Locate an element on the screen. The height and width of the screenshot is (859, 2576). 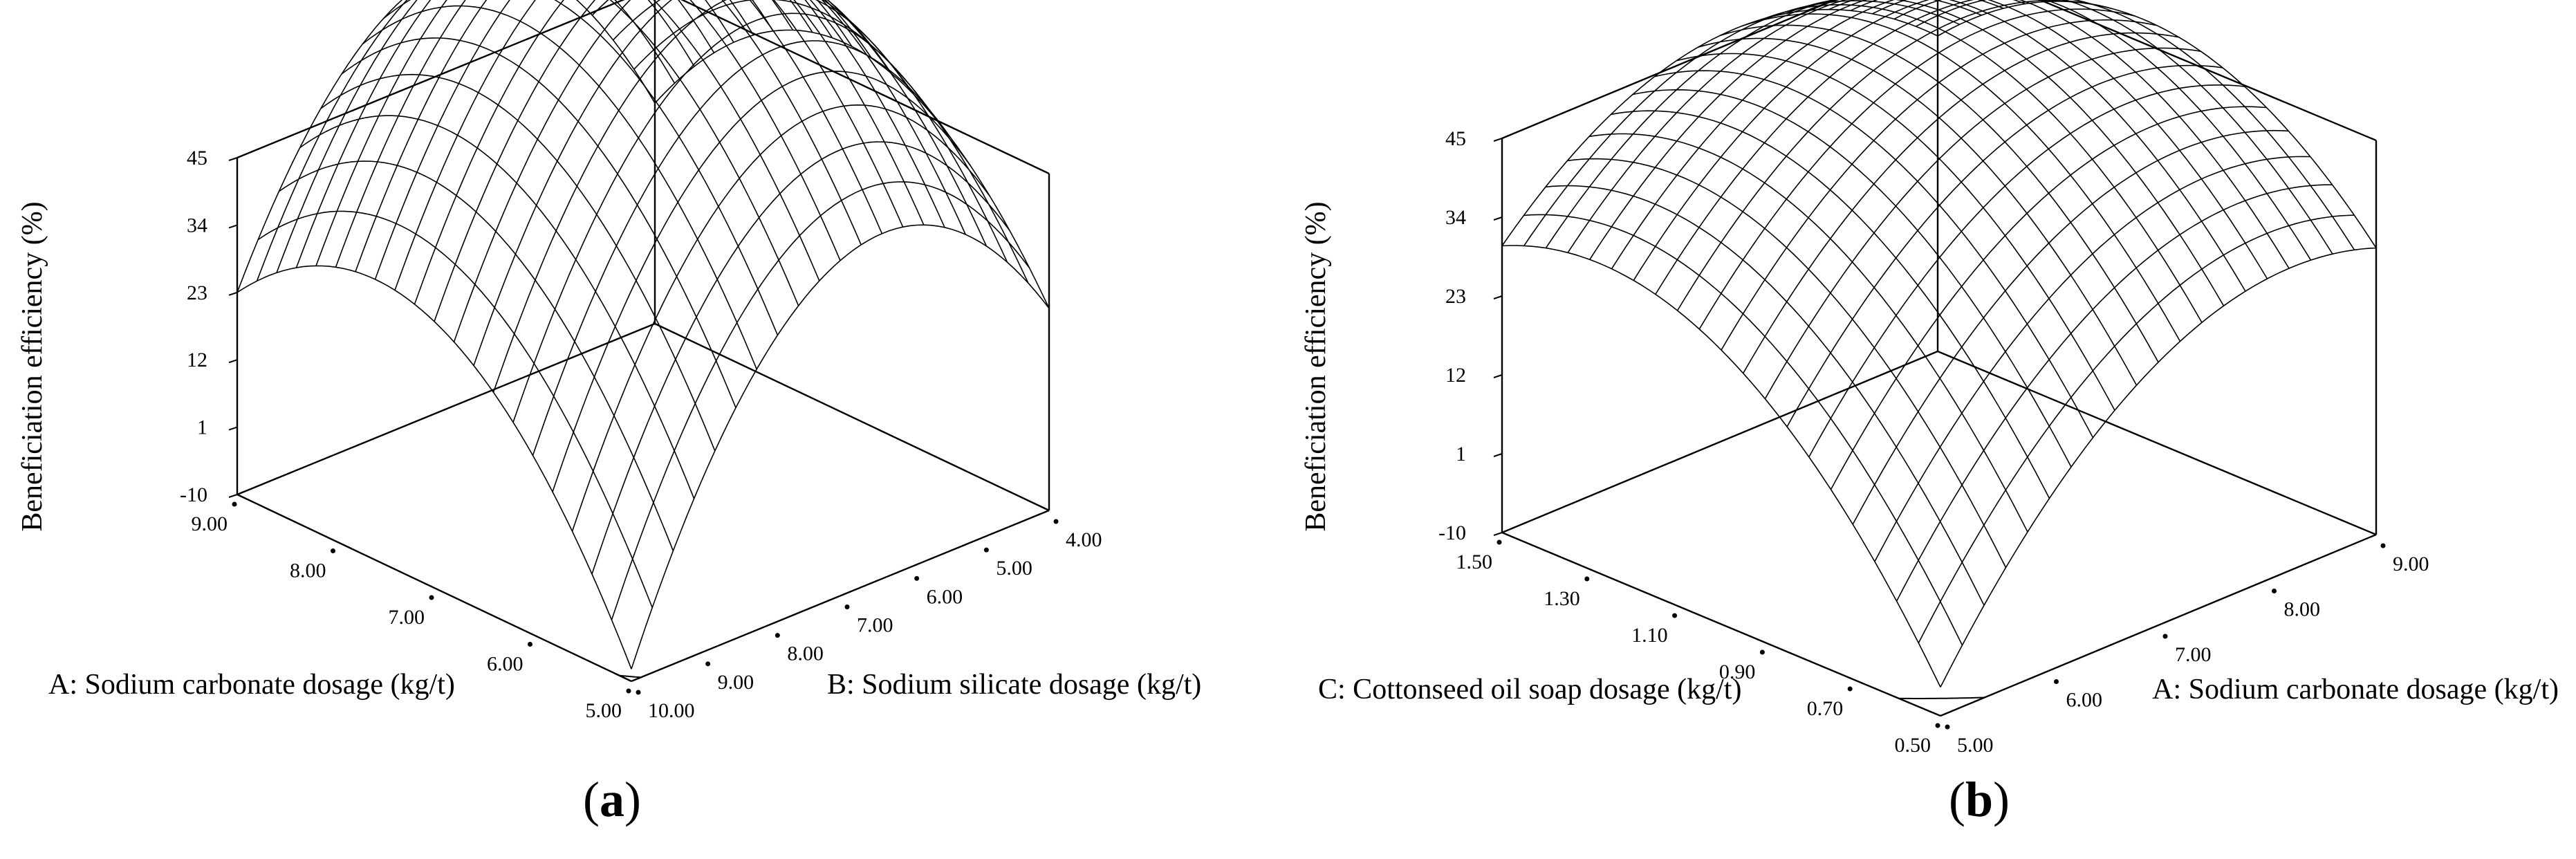
x-tick-label: 0.50 is located at coordinates (1913, 745).